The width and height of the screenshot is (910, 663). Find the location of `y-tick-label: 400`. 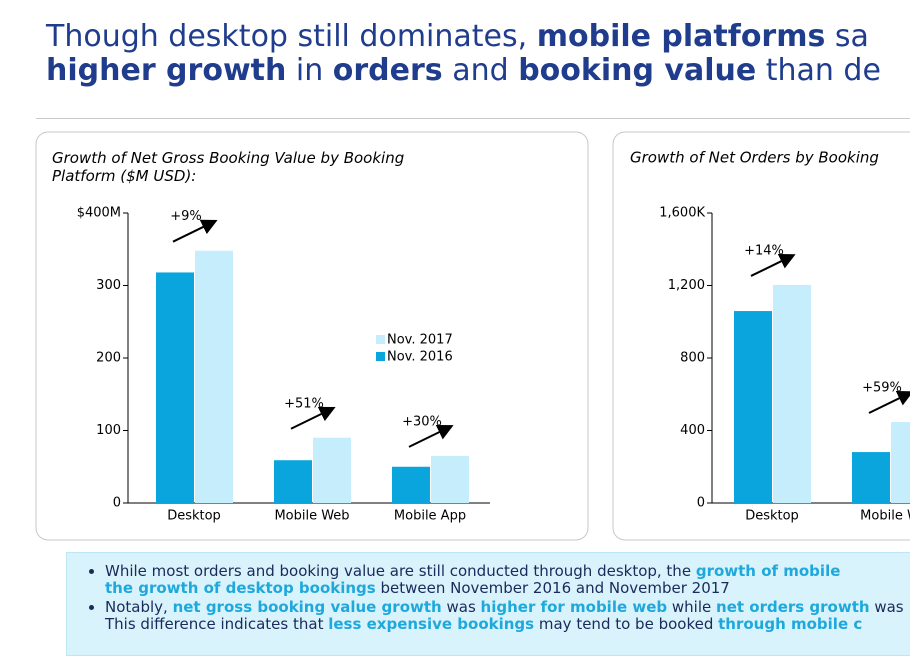

y-tick-label: 400 is located at coordinates (692, 430).